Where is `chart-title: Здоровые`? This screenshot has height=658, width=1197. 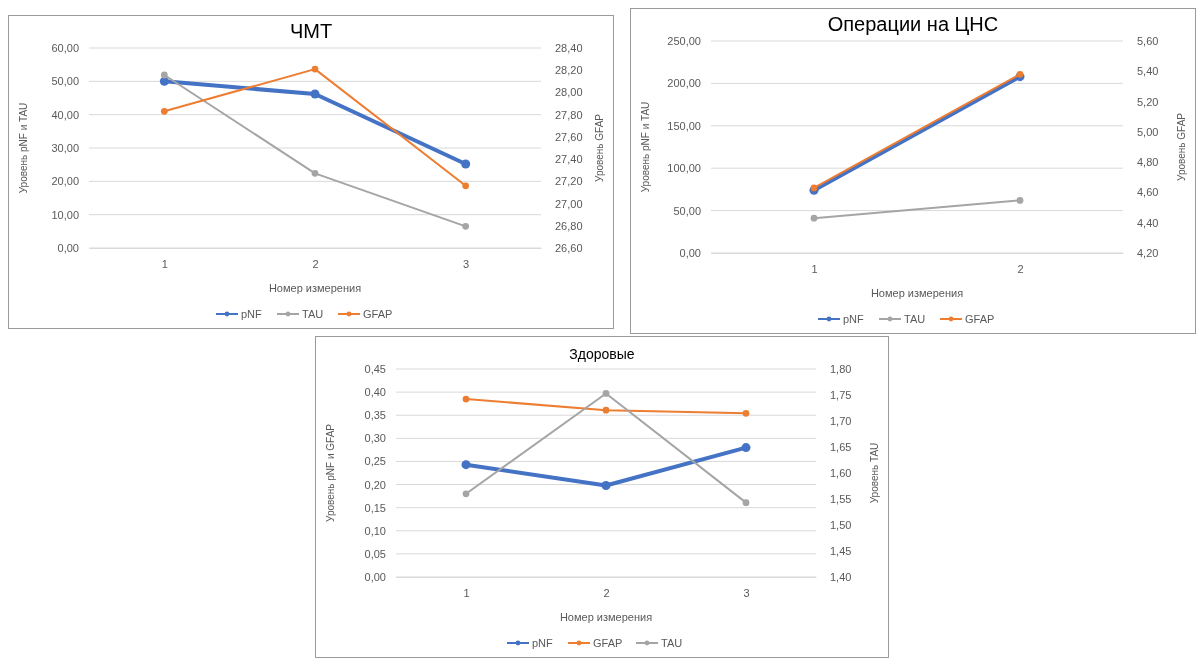
chart-title: Здоровые is located at coordinates (602, 354).